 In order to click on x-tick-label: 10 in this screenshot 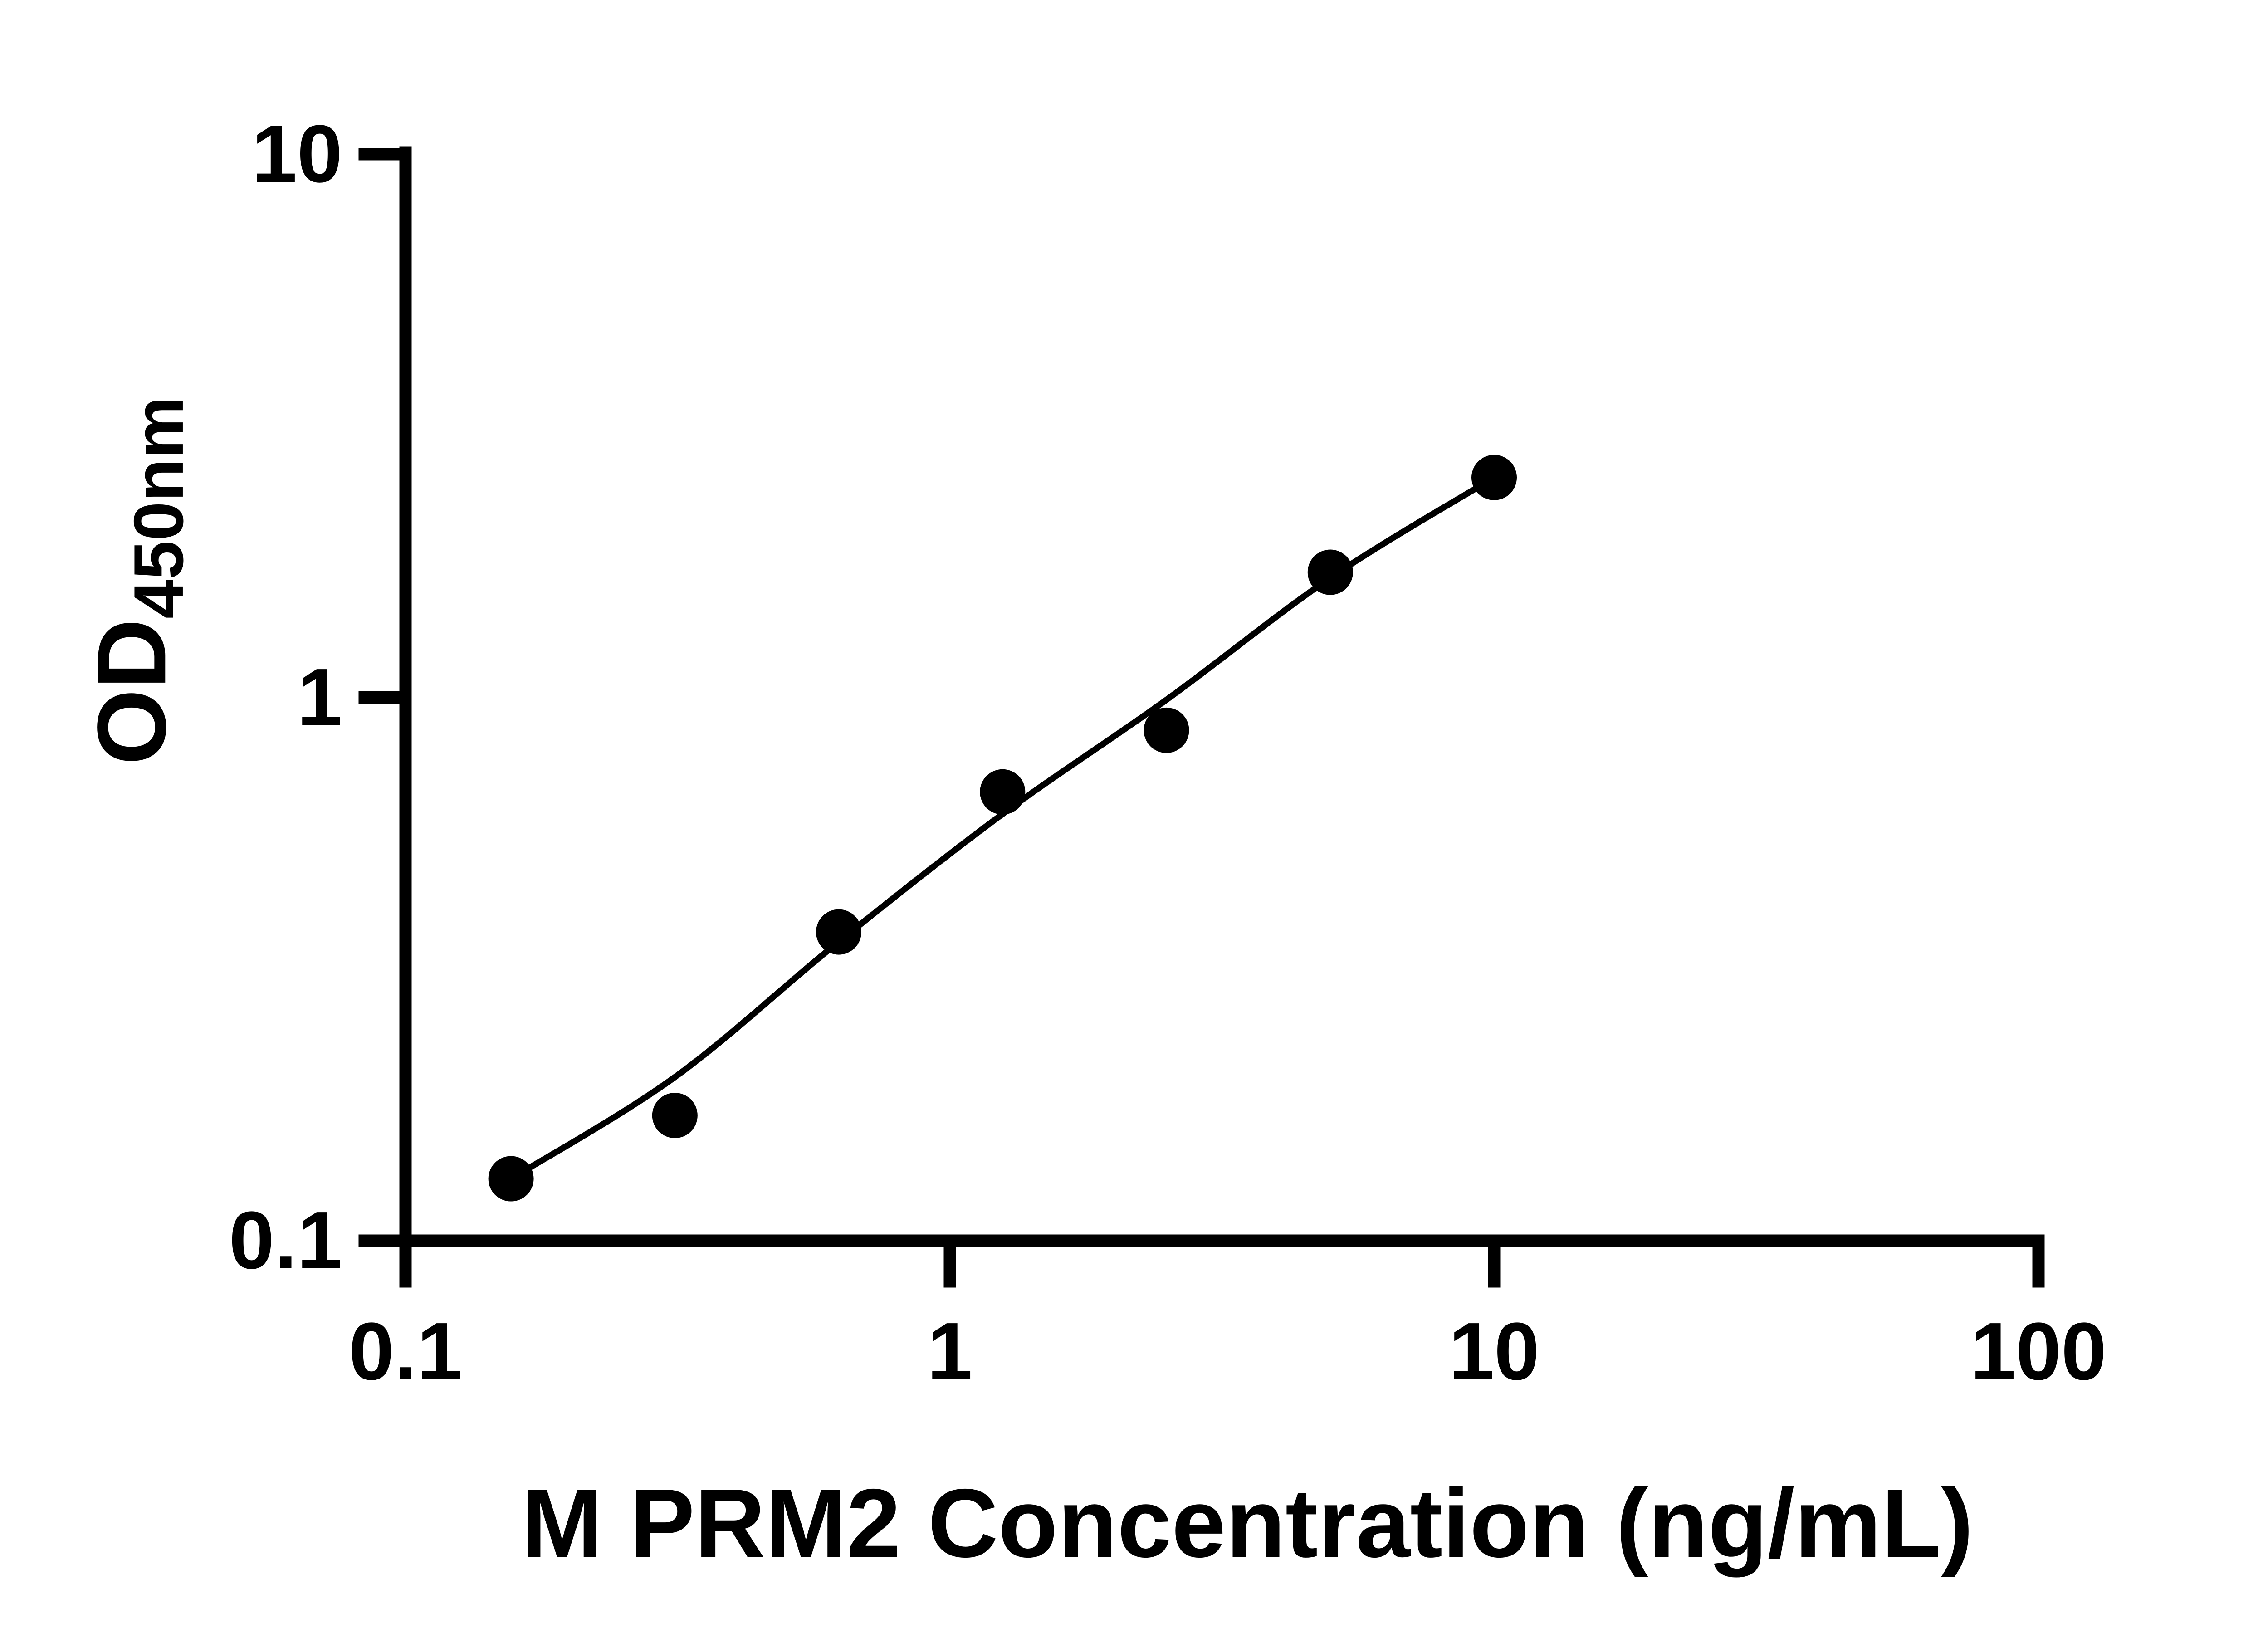, I will do `click(1494, 1351)`.